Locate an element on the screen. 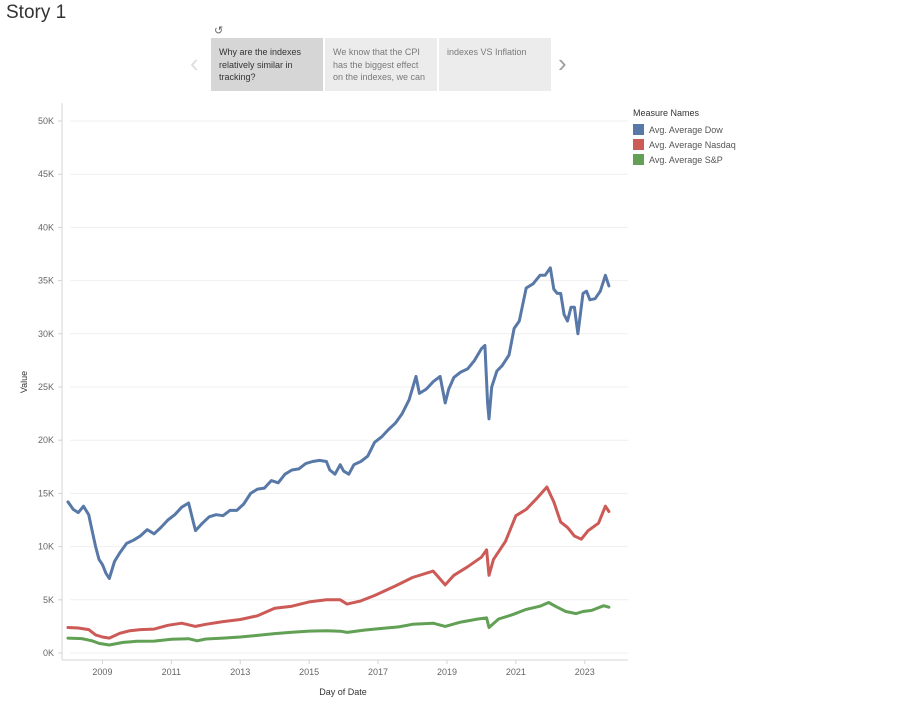 The image size is (899, 716). legend-item-sp: Avg. Average S&P is located at coordinates (684, 159).